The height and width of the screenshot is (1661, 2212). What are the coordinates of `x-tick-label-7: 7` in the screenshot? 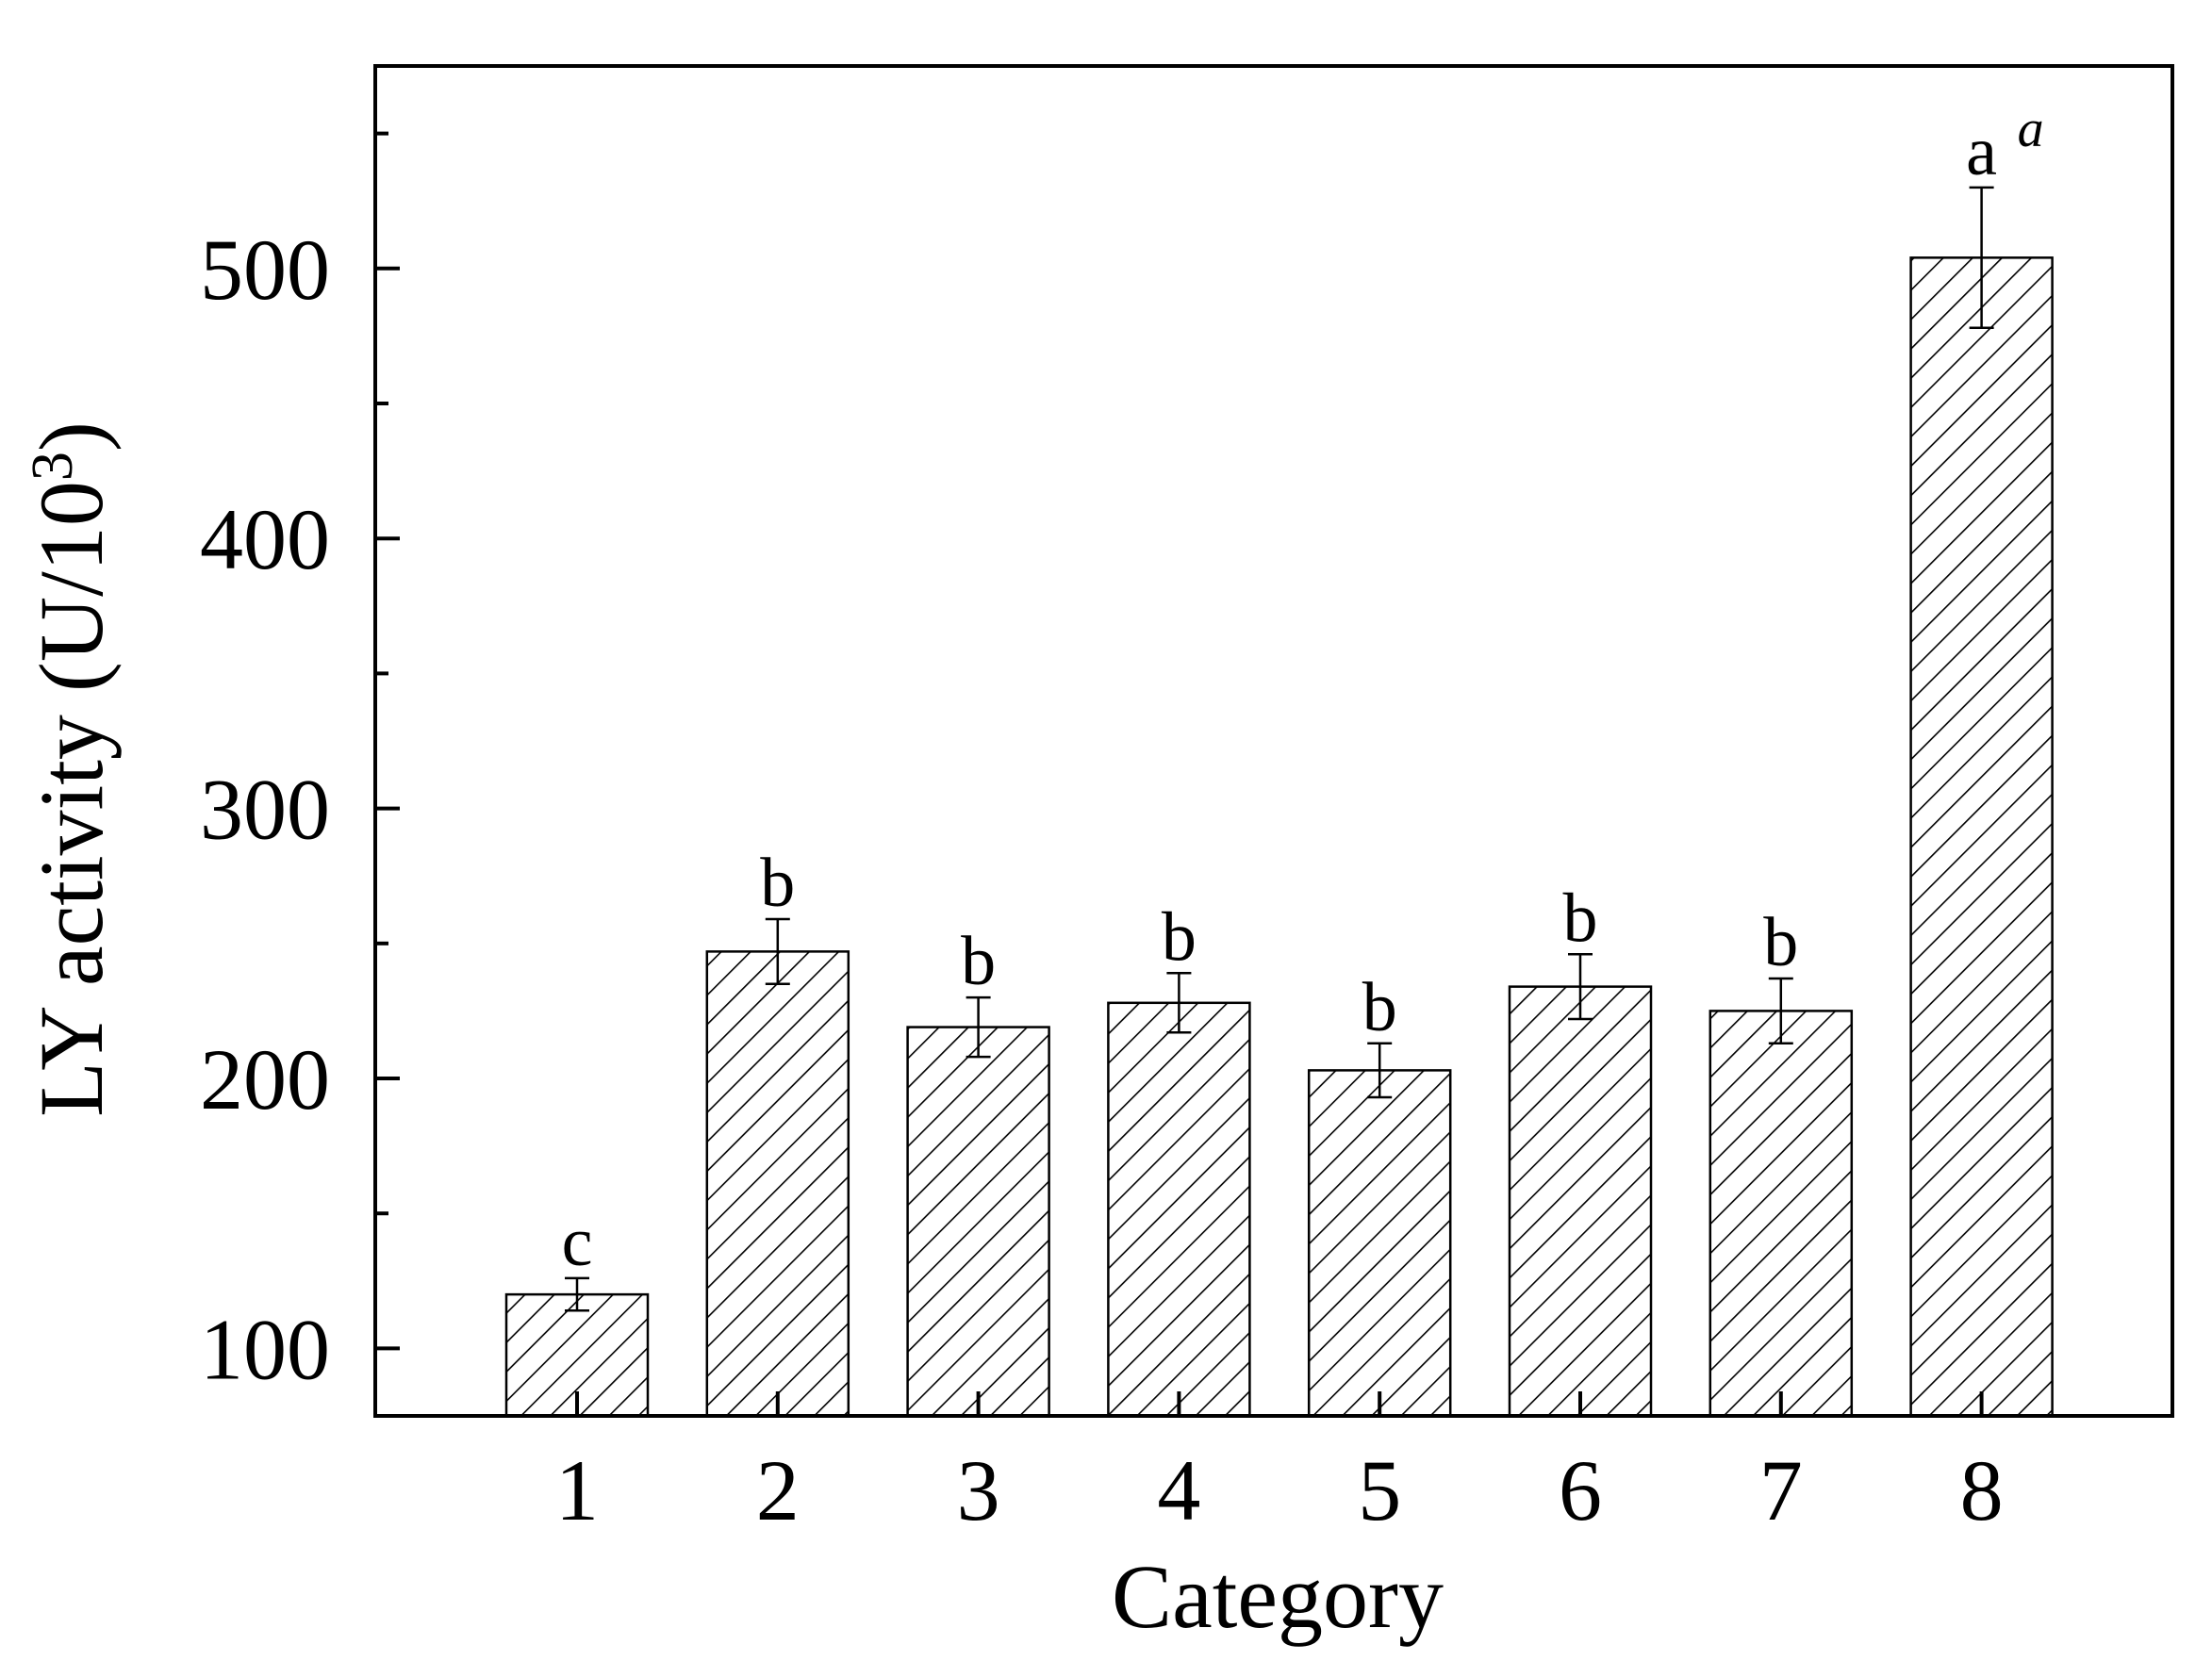 It's located at (1781, 1490).